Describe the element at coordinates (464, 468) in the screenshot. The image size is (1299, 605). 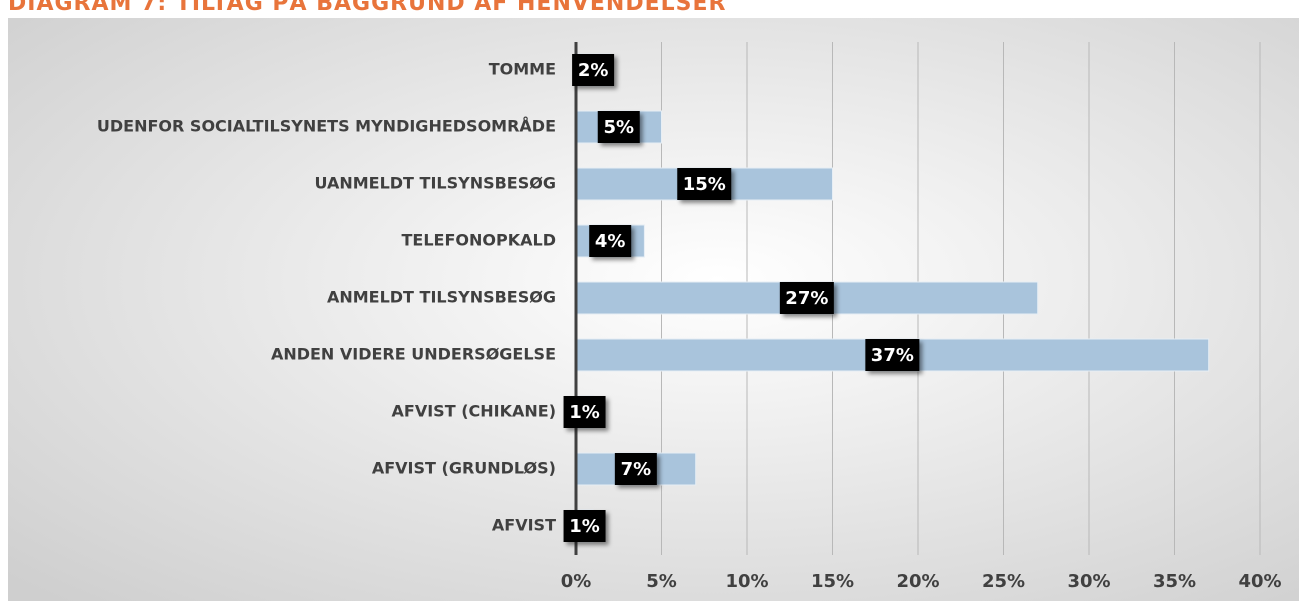
I see `category-label: AFVIST (GRUNDLØS)` at that location.